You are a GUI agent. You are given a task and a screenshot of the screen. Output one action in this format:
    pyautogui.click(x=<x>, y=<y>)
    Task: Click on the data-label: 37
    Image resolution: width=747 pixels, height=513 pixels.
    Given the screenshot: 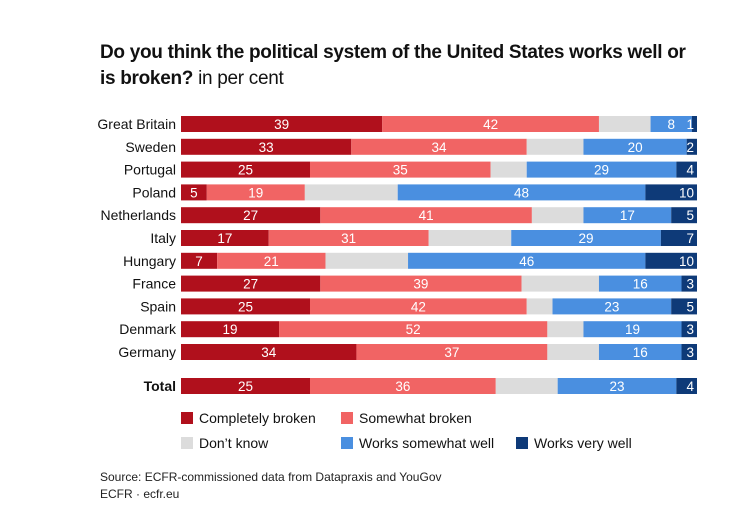 What is the action you would take?
    pyautogui.click(x=451, y=352)
    